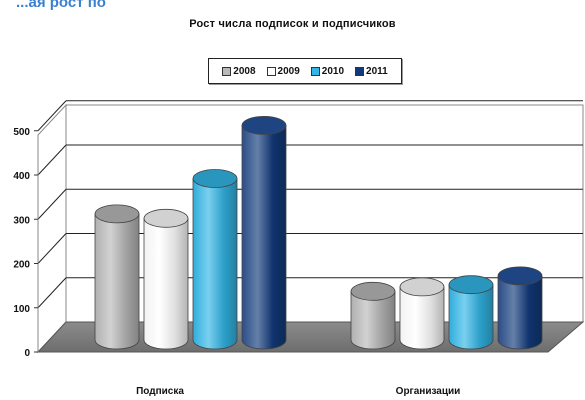  Describe the element at coordinates (21, 265) in the screenshot. I see `y-tick-label: 200` at that location.